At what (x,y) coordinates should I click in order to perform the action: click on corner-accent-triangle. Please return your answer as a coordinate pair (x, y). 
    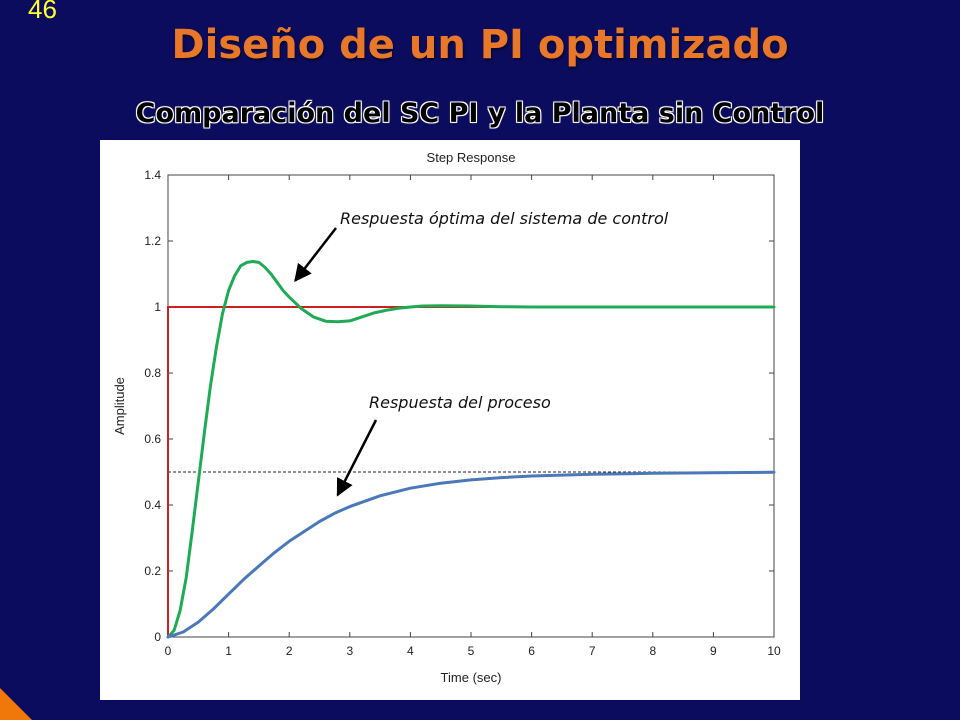
    Looking at the image, I should click on (16, 704).